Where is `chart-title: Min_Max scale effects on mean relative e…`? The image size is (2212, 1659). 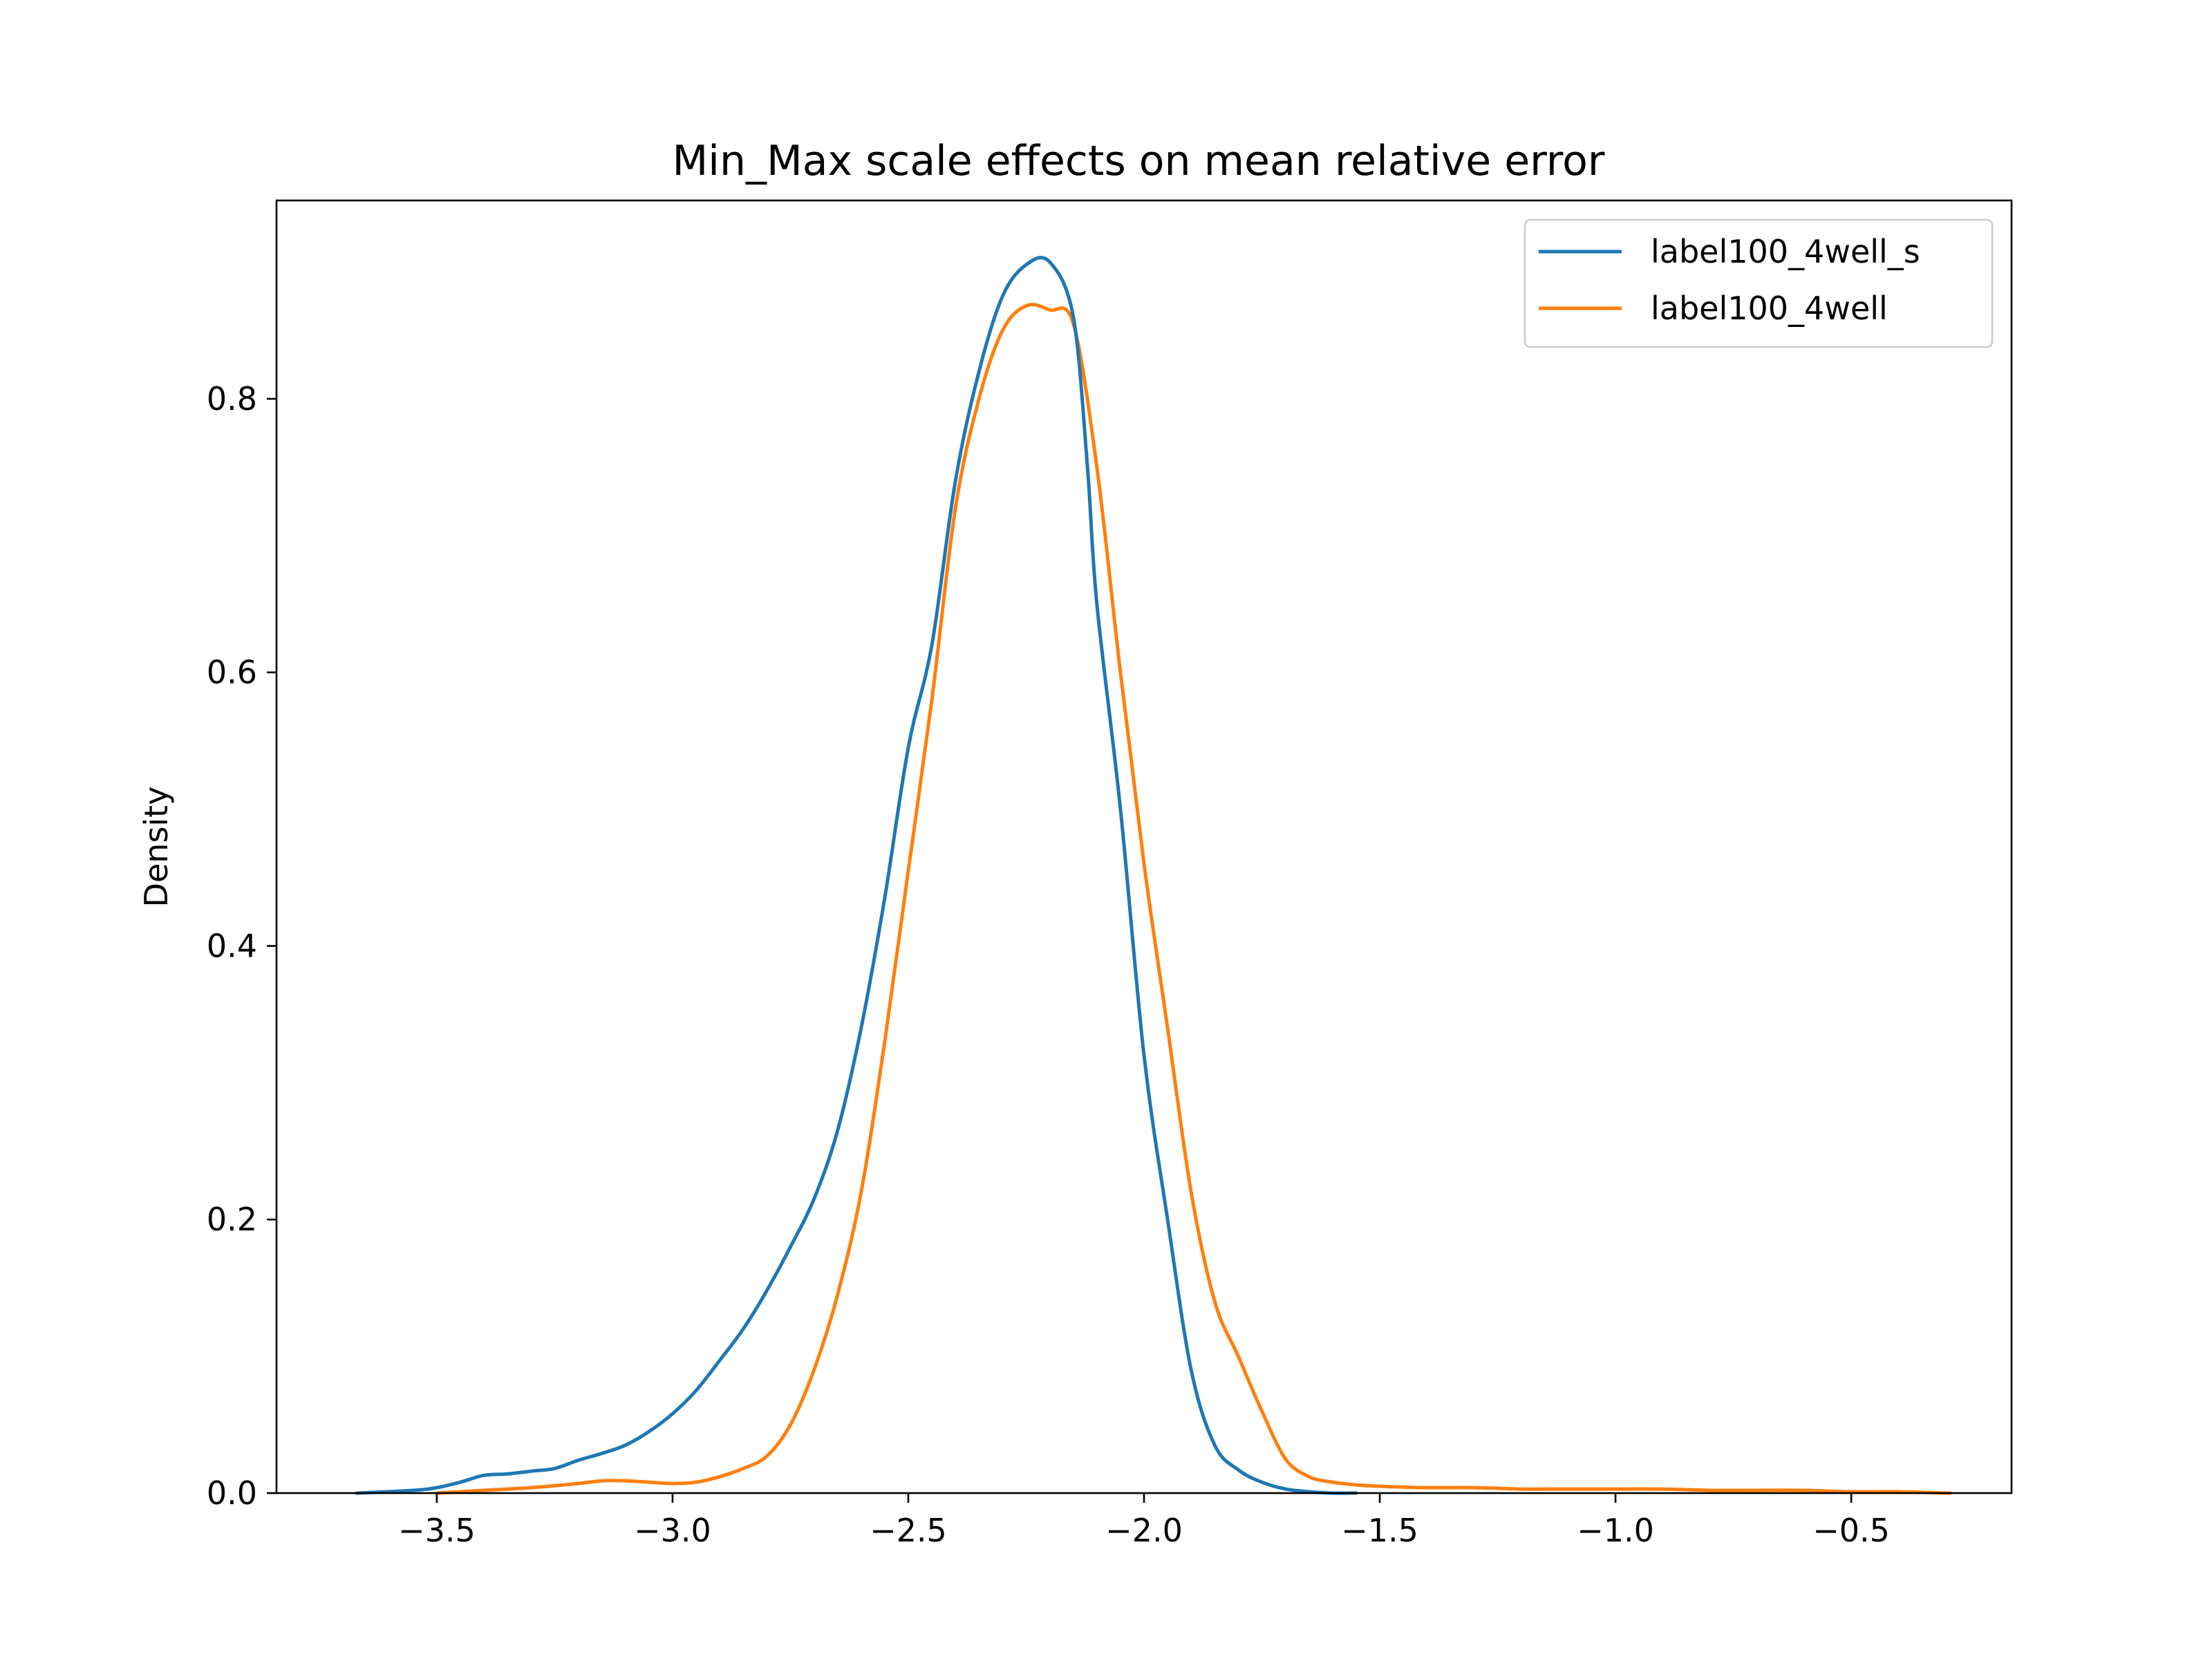
chart-title: Min_Max scale effects on mean relative e… is located at coordinates (1139, 161).